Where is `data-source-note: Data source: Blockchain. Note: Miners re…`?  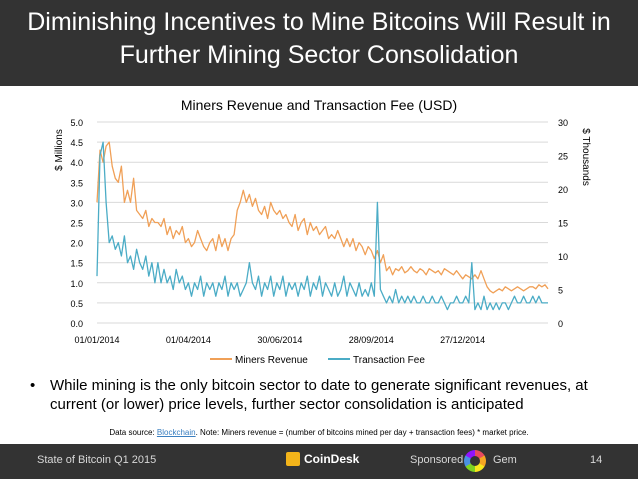
data-source-note: Data source: Blockchain. Note: Miners re… is located at coordinates (319, 432).